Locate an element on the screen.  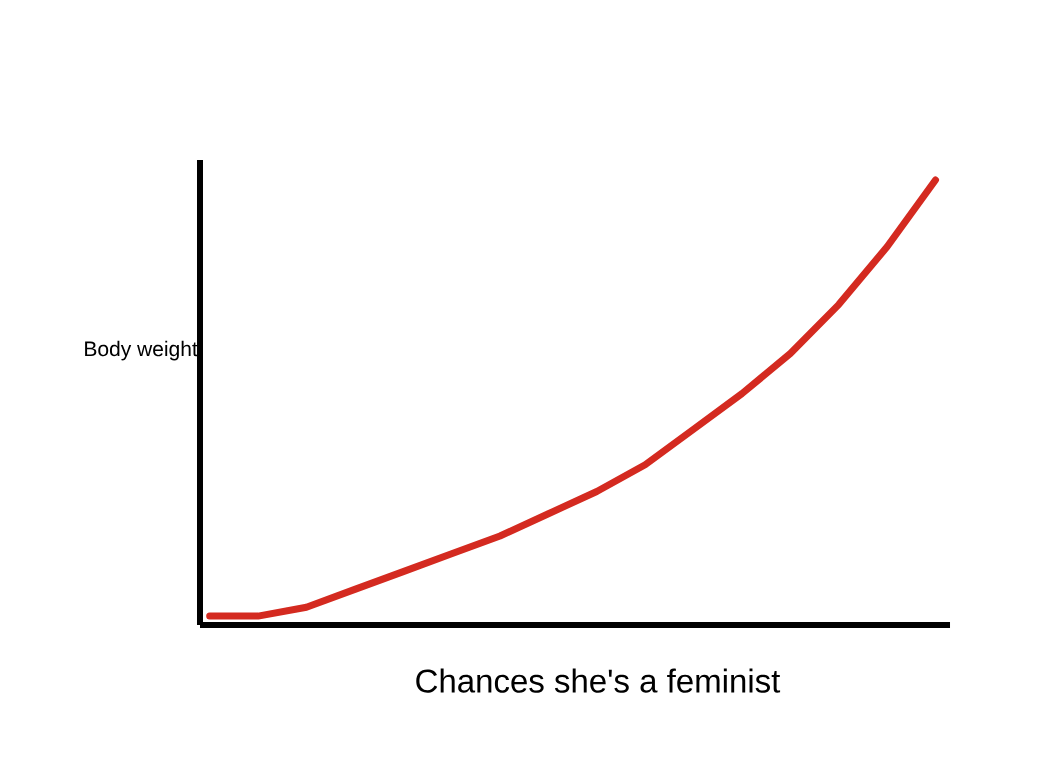
y-axis-title: Body weight is located at coordinates (141, 350).